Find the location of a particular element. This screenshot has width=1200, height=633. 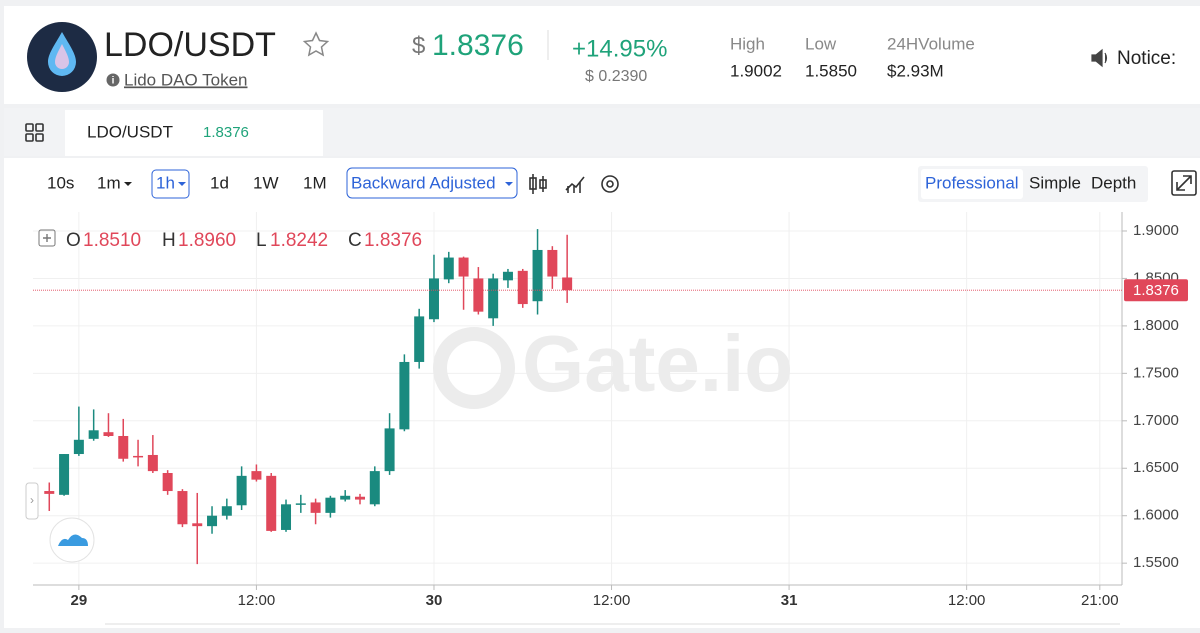

stat-value: $2.93M is located at coordinates (915, 70).